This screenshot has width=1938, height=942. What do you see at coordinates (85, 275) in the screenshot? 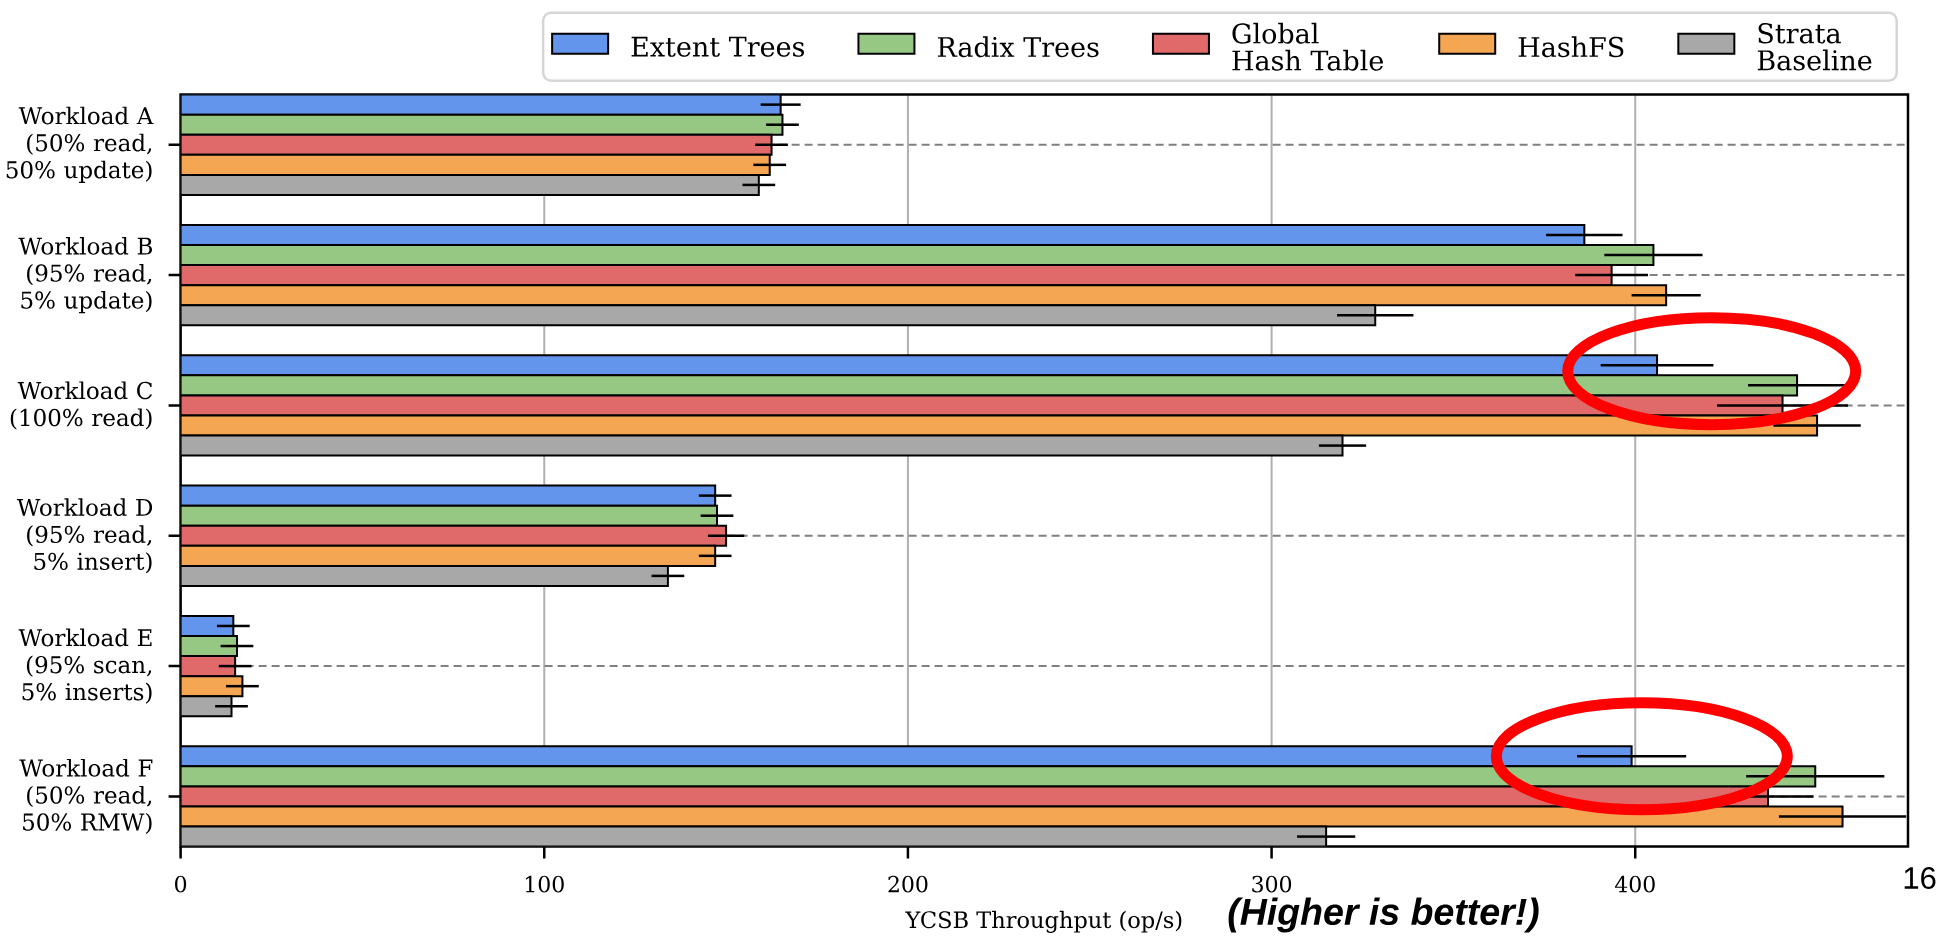
I see `y-tick-label: Workload B (95% read, 5% update)` at bounding box center [85, 275].